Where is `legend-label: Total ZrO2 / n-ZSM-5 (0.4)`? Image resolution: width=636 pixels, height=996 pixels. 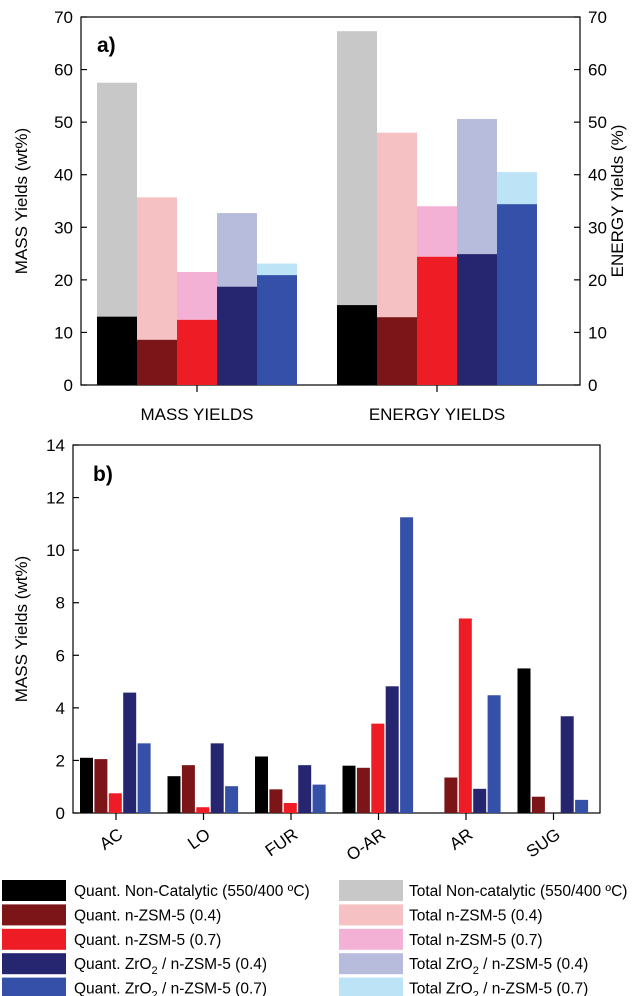 legend-label: Total ZrO2 / n-ZSM-5 (0.4) is located at coordinates (498, 966).